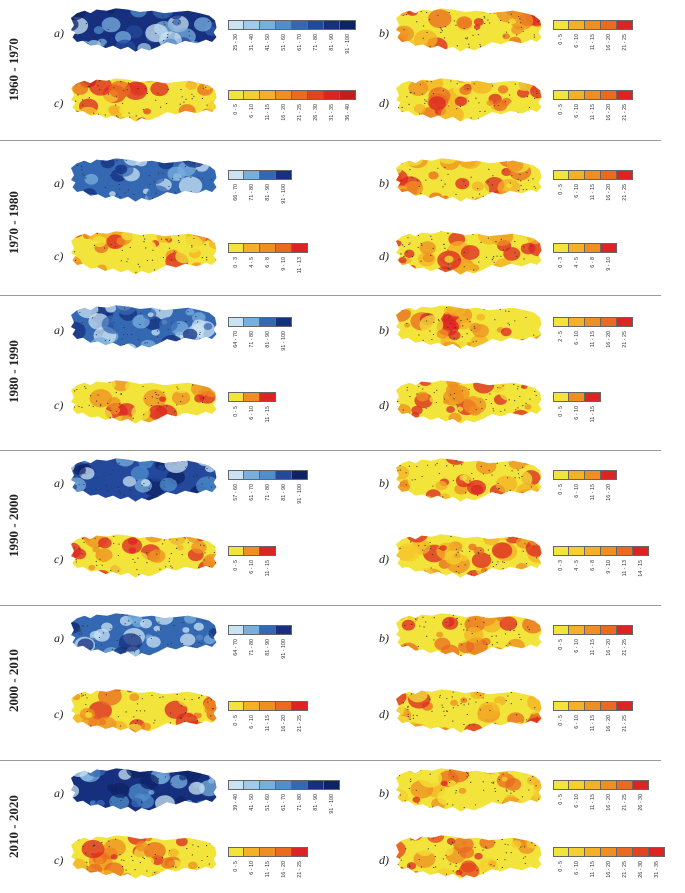  What do you see at coordinates (268, 407) in the screenshot?
I see `legend-swatch: 11 - 15` at bounding box center [268, 407].